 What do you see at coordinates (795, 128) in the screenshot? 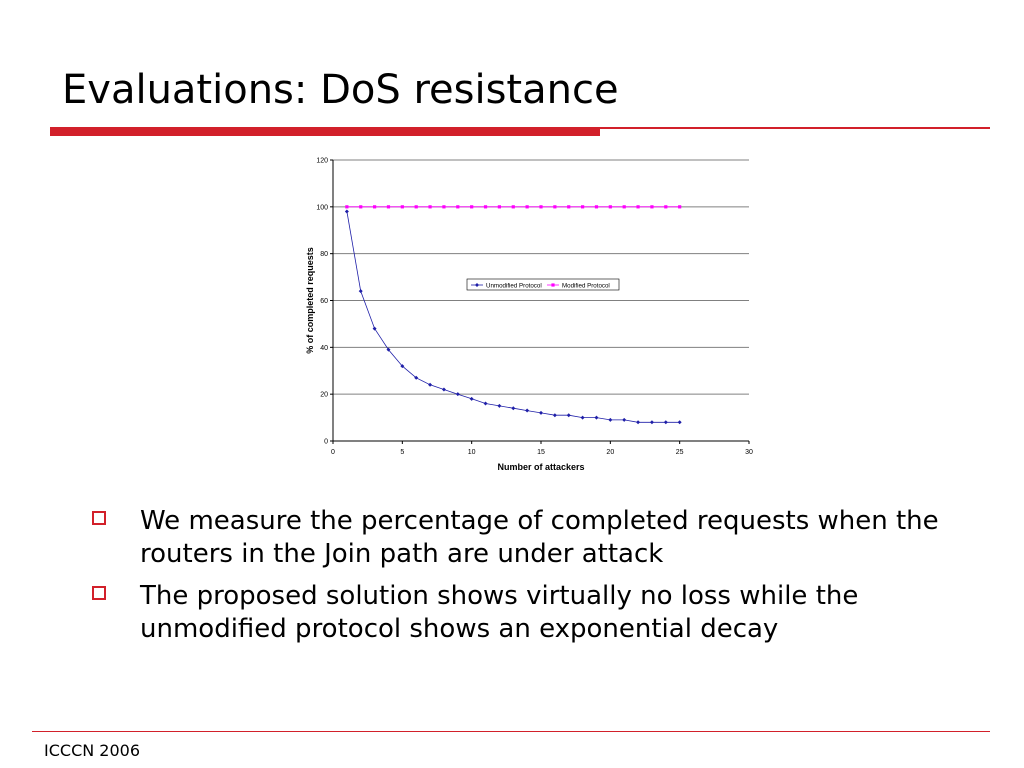
I see `title-underline-thin` at bounding box center [795, 128].